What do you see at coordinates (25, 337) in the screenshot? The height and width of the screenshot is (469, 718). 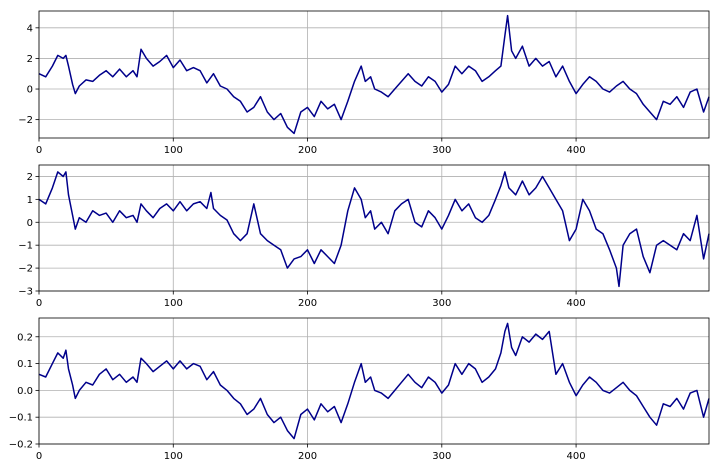 I see `y-tick-label: 0.2` at bounding box center [25, 337].